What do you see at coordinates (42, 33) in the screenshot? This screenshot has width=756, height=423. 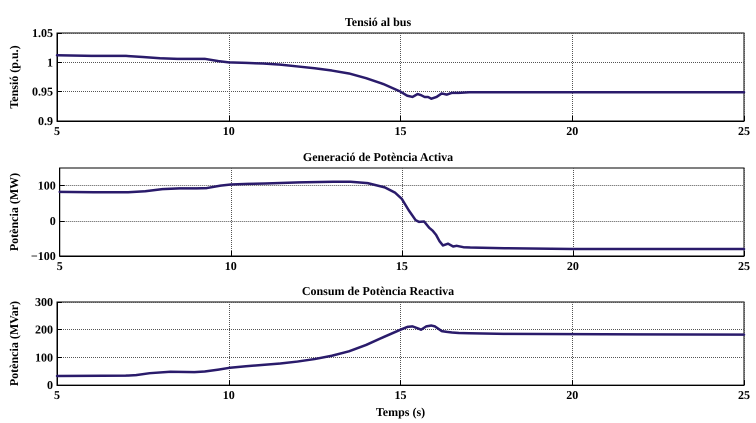 I see `y-tick-label: 1.05` at bounding box center [42, 33].